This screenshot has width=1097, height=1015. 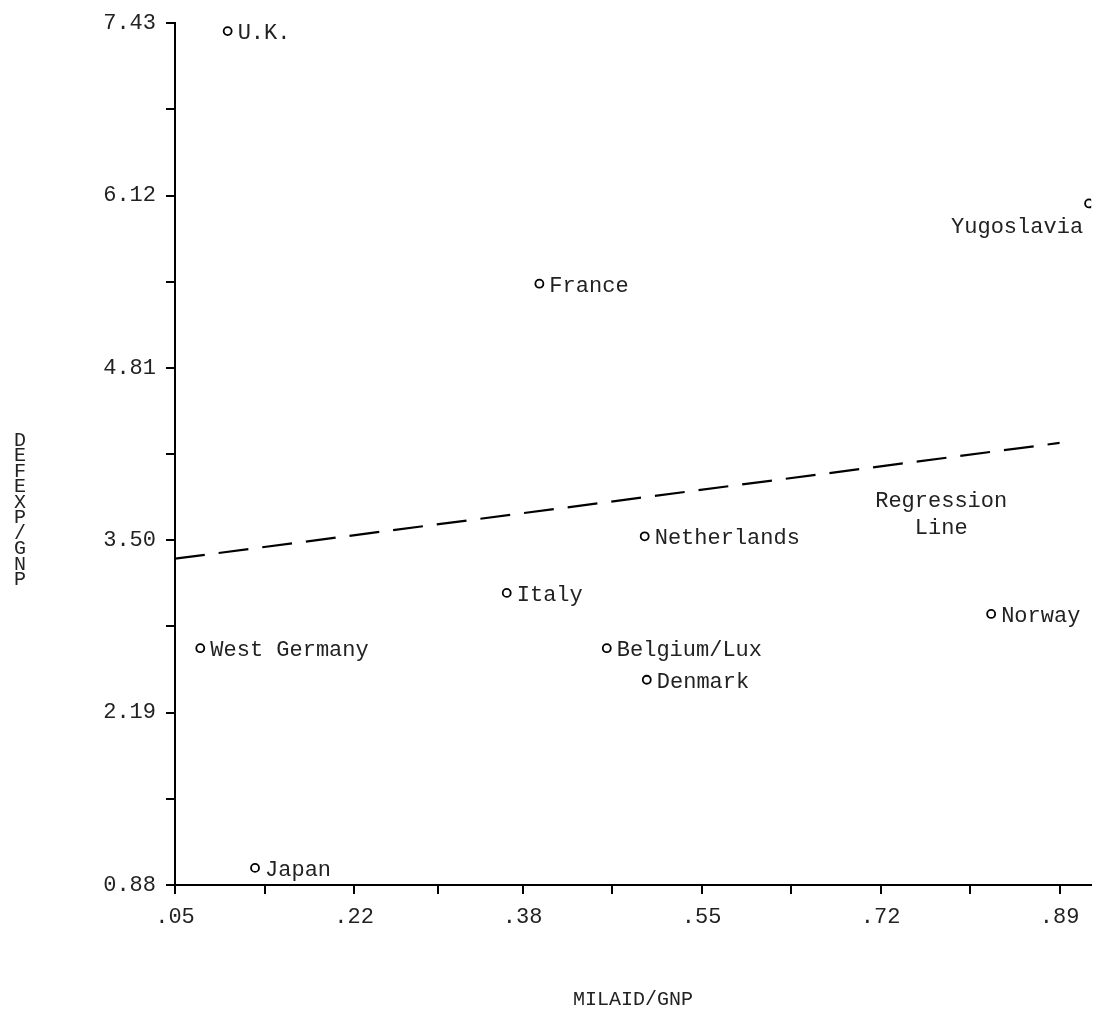 I want to click on x-tick-label: .05, so click(x=175, y=918).